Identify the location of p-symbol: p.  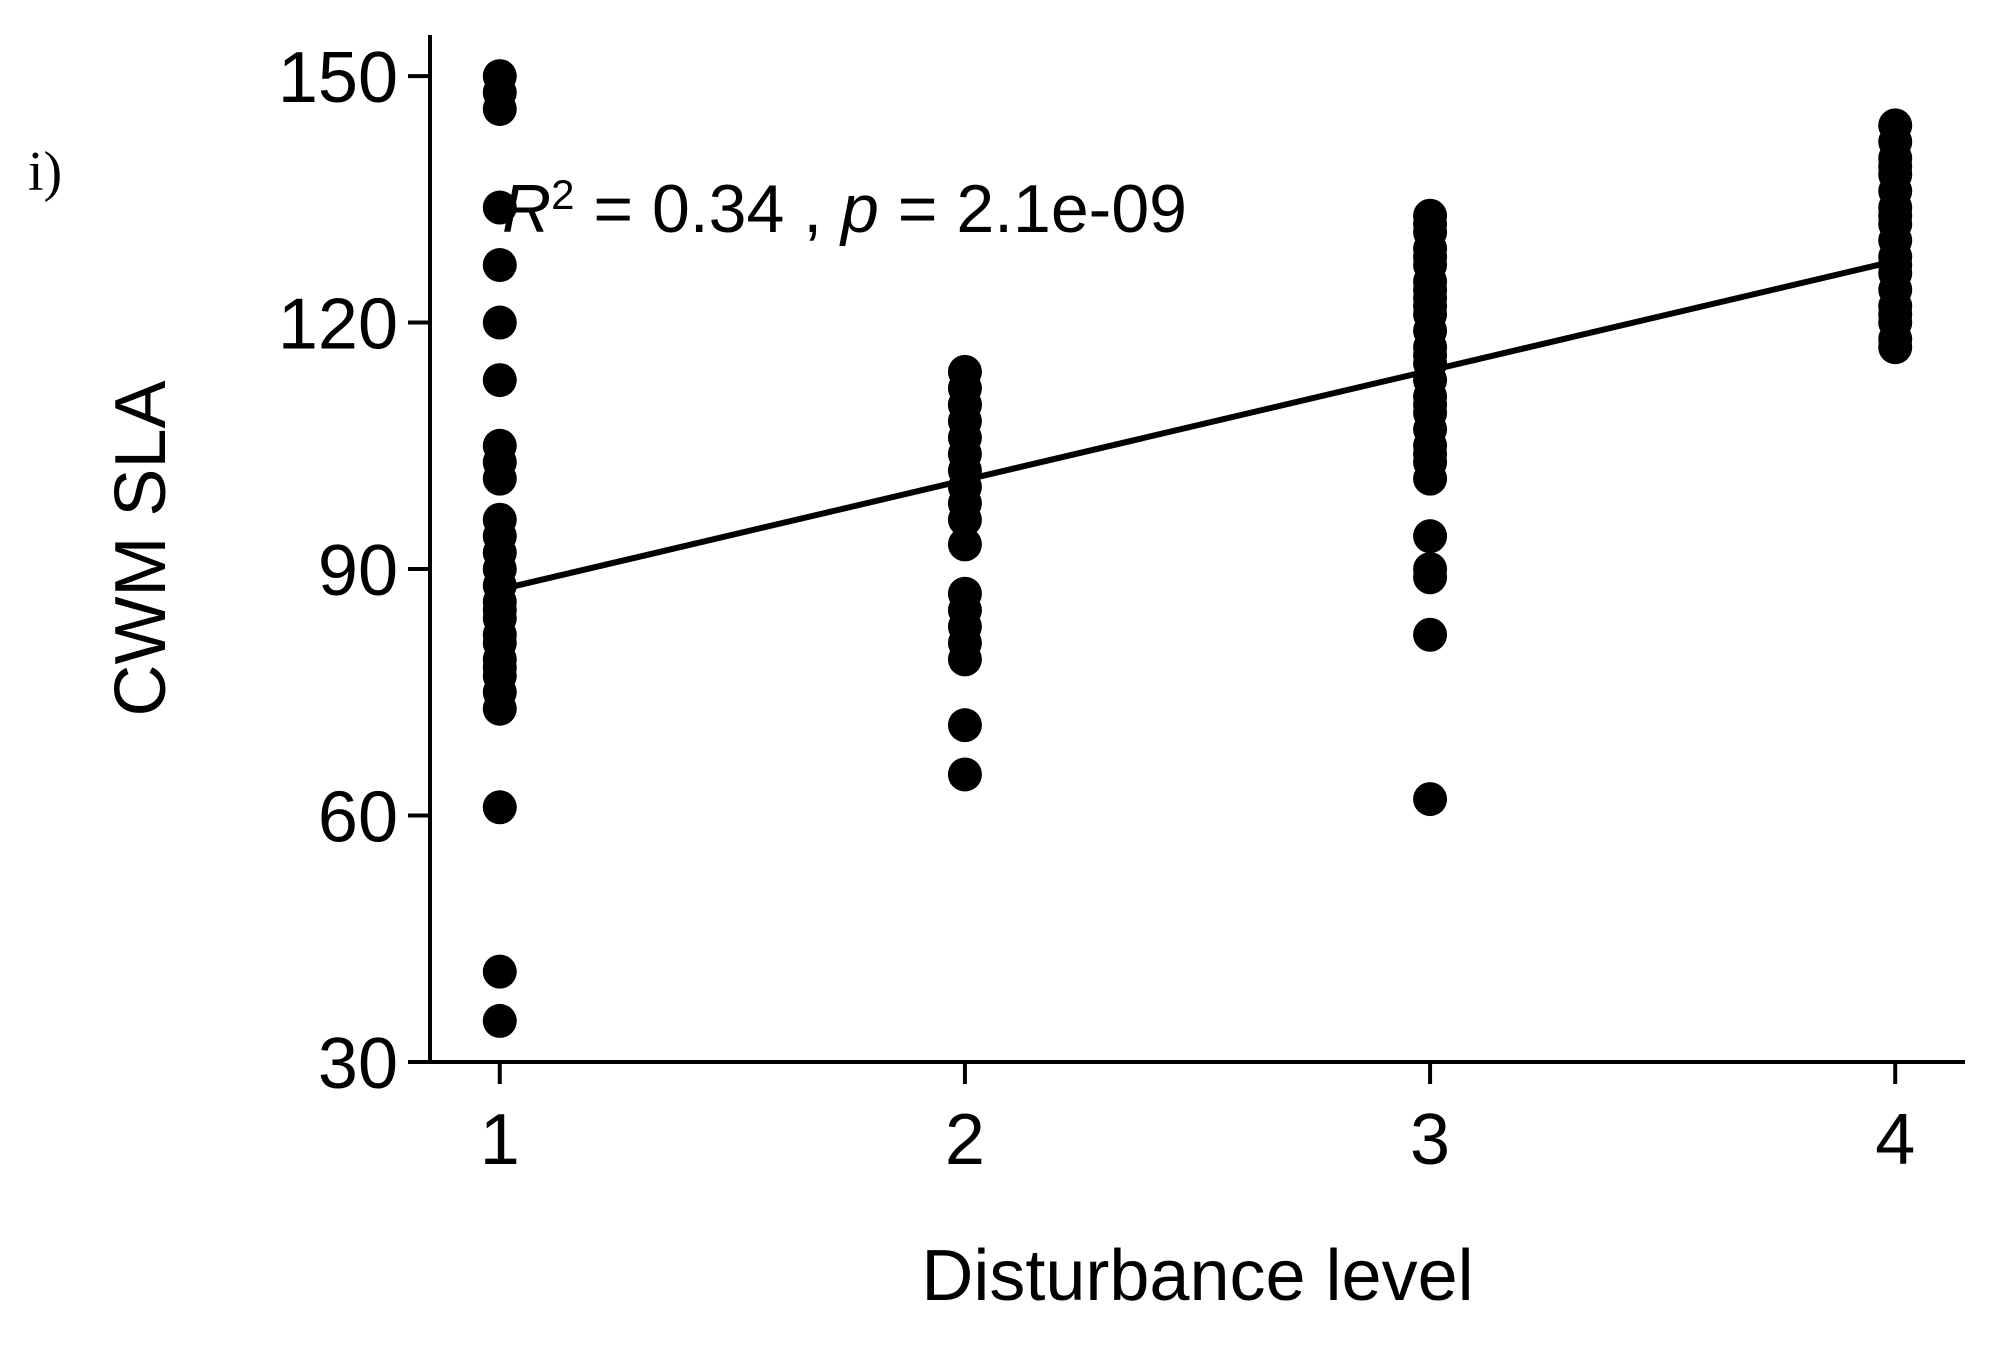
(859, 209).